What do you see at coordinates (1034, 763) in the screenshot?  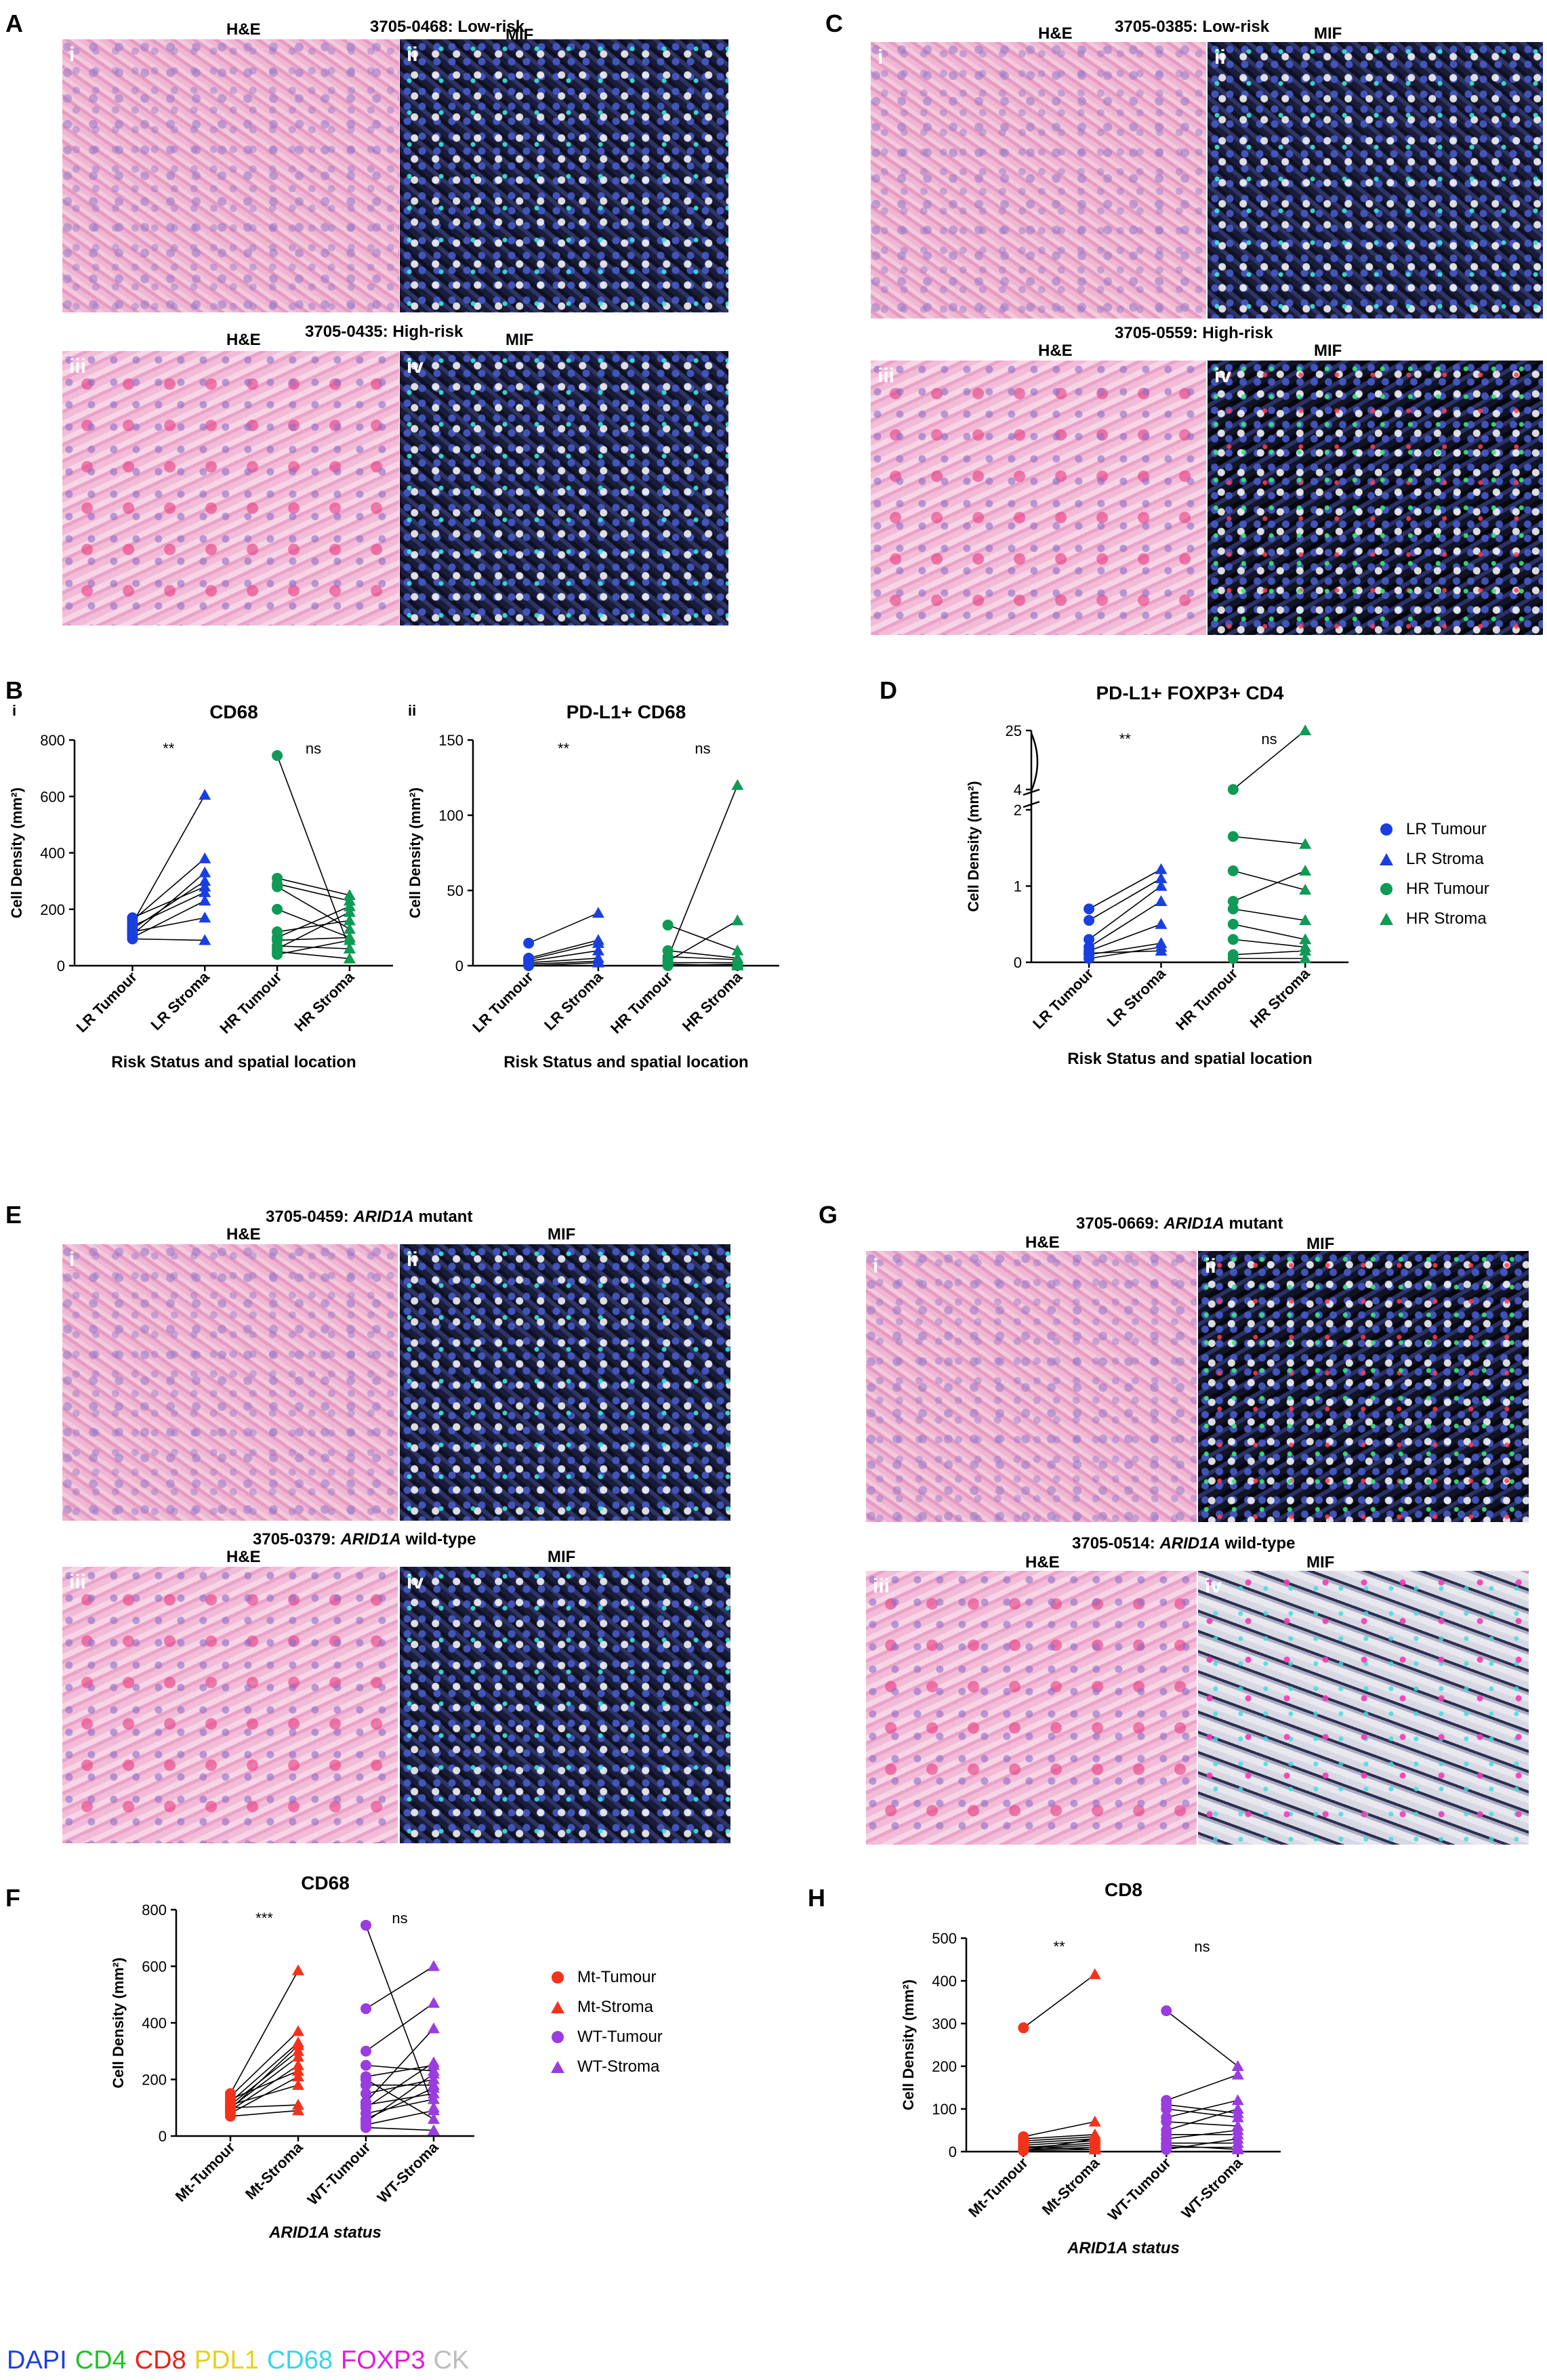 I see `y-axis-break-curve` at bounding box center [1034, 763].